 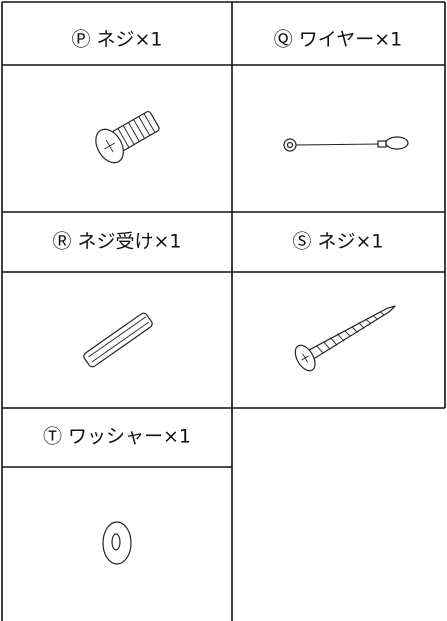 I want to click on wire-icon, so click(x=346, y=144).